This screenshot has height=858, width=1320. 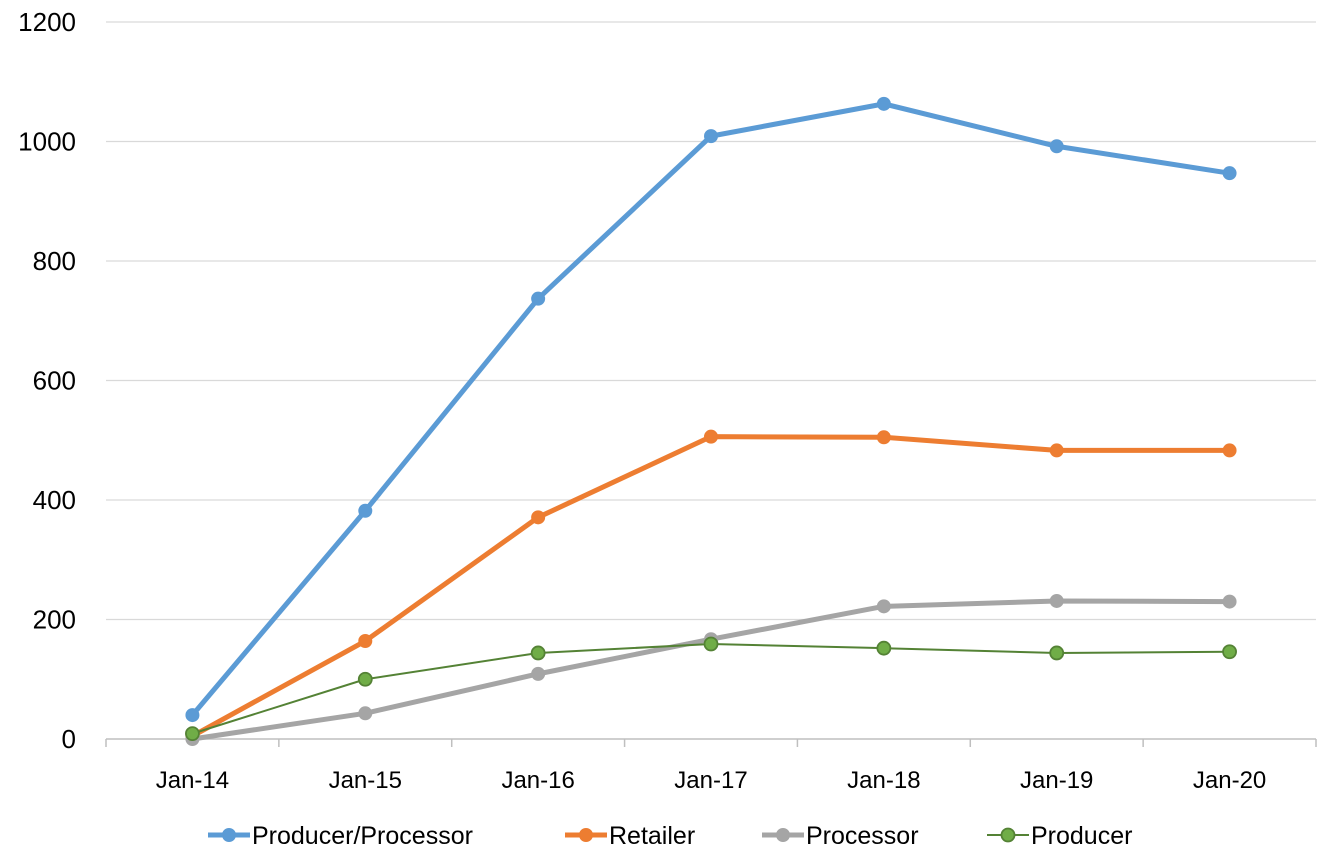 I want to click on y-tick-label: 800, so click(x=54, y=261).